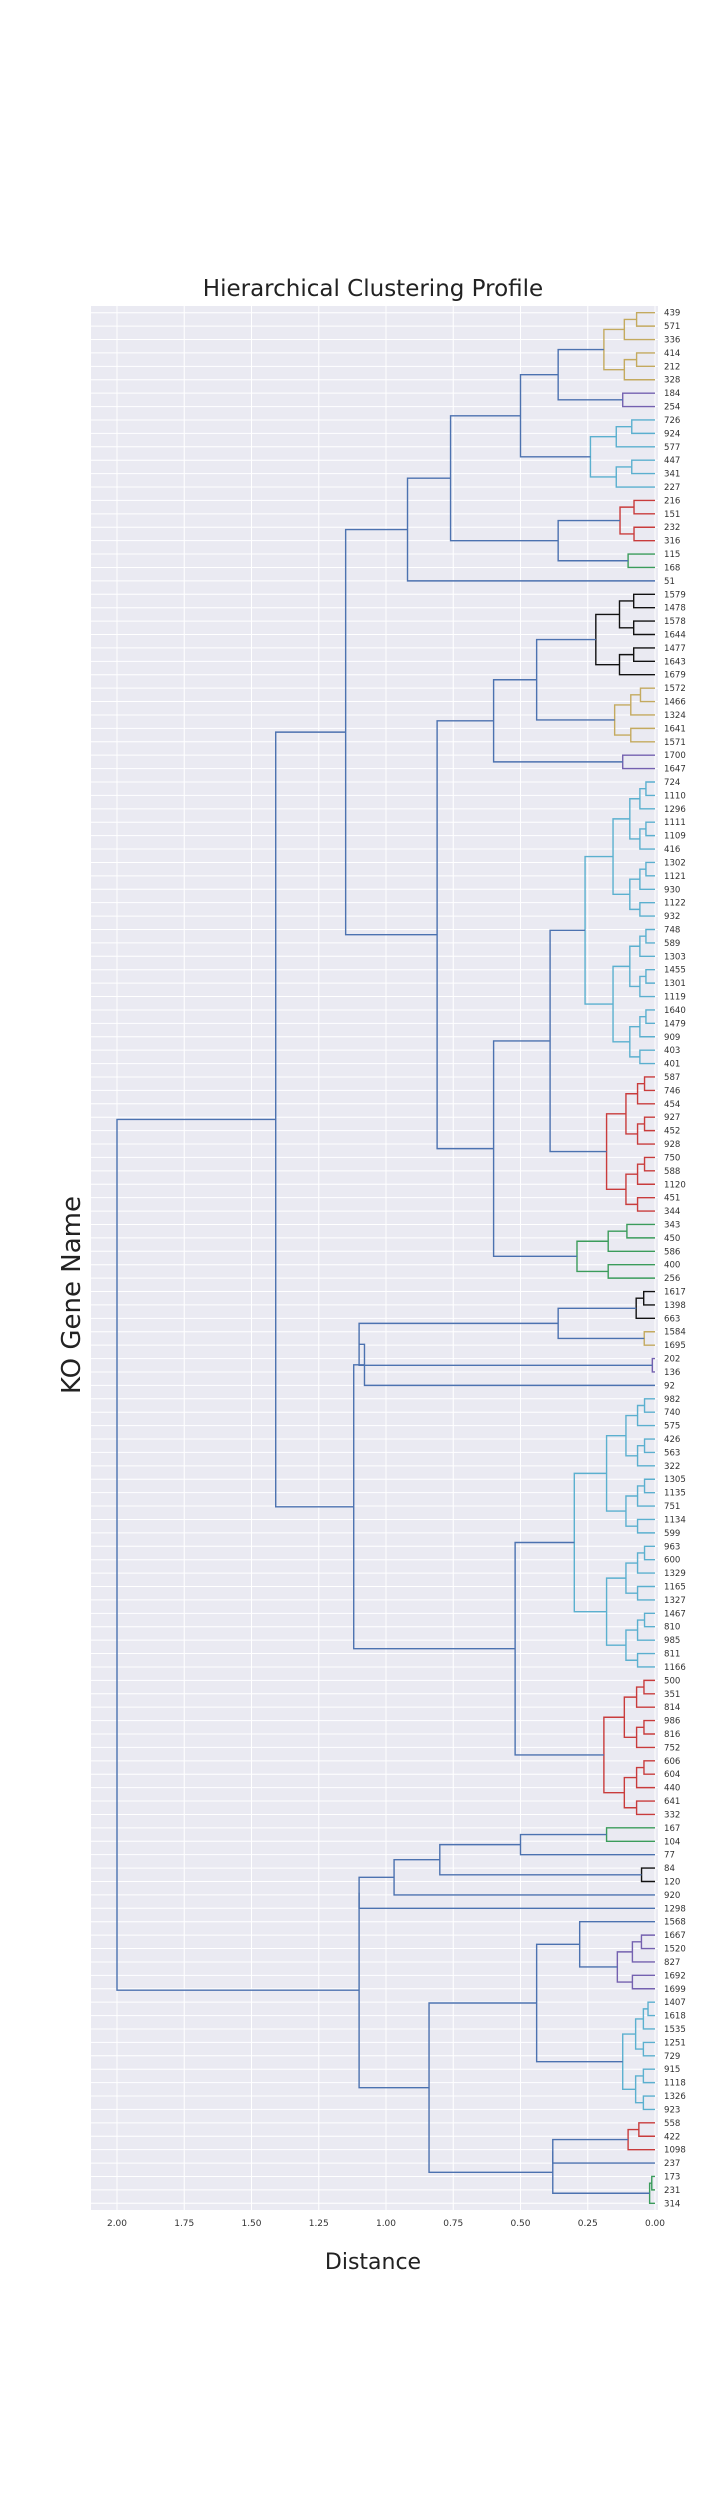 The image size is (720, 2520). What do you see at coordinates (672, 2137) in the screenshot?
I see `leaf-label: 422` at bounding box center [672, 2137].